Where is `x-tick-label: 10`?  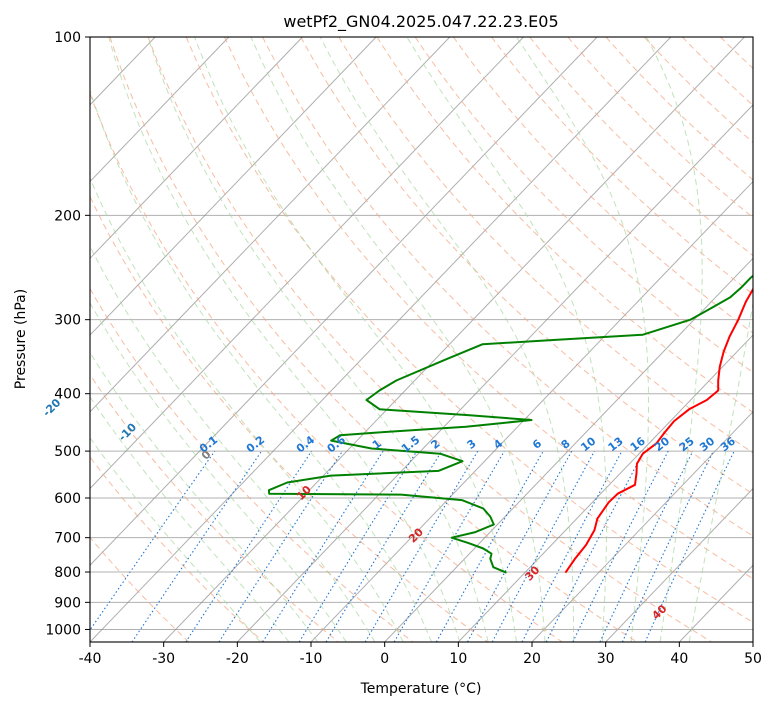
x-tick-label: 10 is located at coordinates (458, 659).